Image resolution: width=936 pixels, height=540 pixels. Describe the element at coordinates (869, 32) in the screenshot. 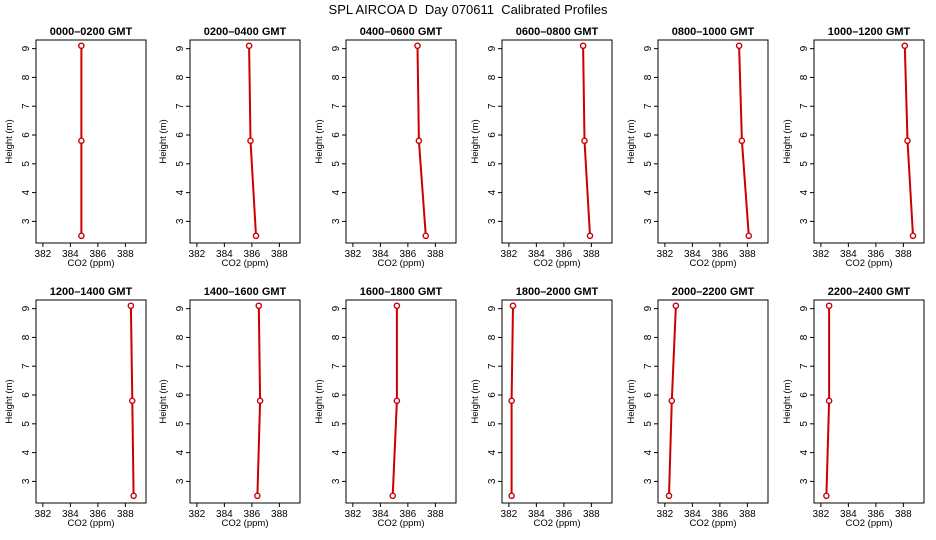

I see `panel-title: 1000–1200 GMT` at that location.